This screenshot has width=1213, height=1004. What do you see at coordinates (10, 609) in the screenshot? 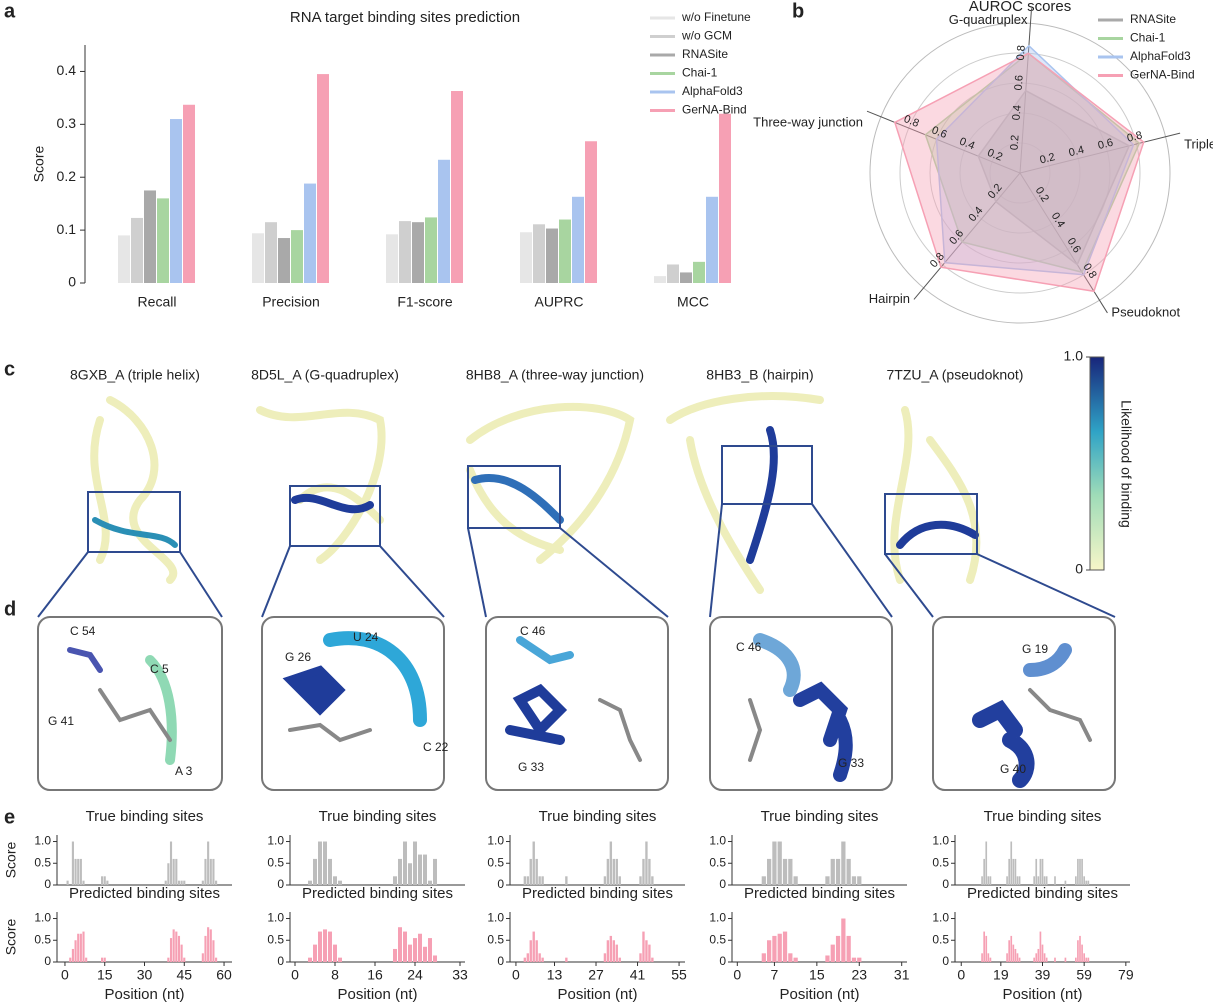
I see `panel-label: d` at bounding box center [10, 609].